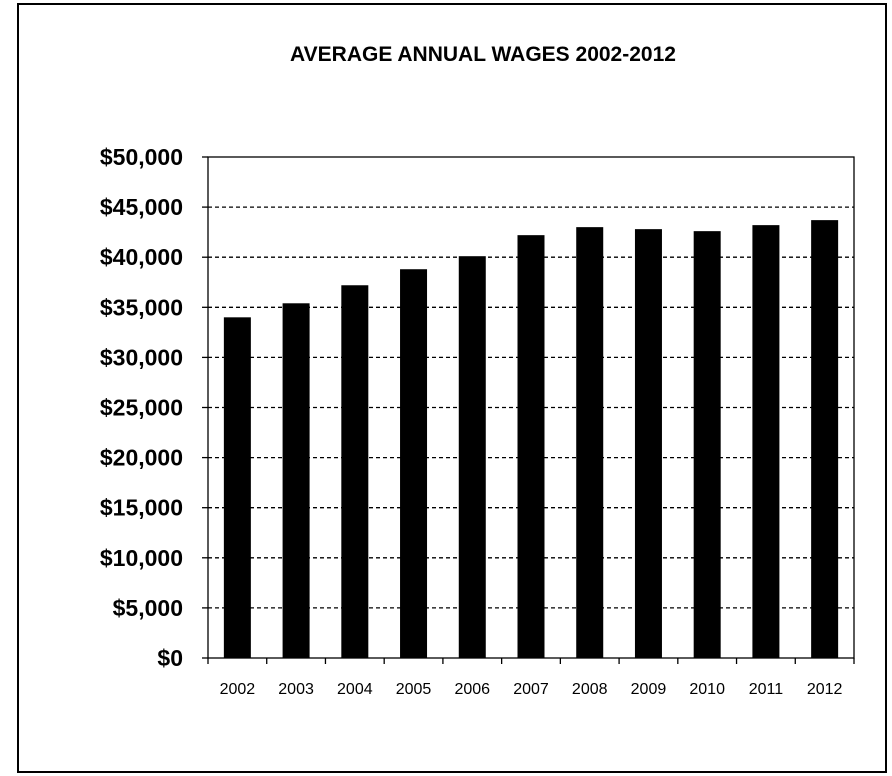 This screenshot has height=776, width=892. I want to click on y-tick-label: $45,000, so click(141, 207).